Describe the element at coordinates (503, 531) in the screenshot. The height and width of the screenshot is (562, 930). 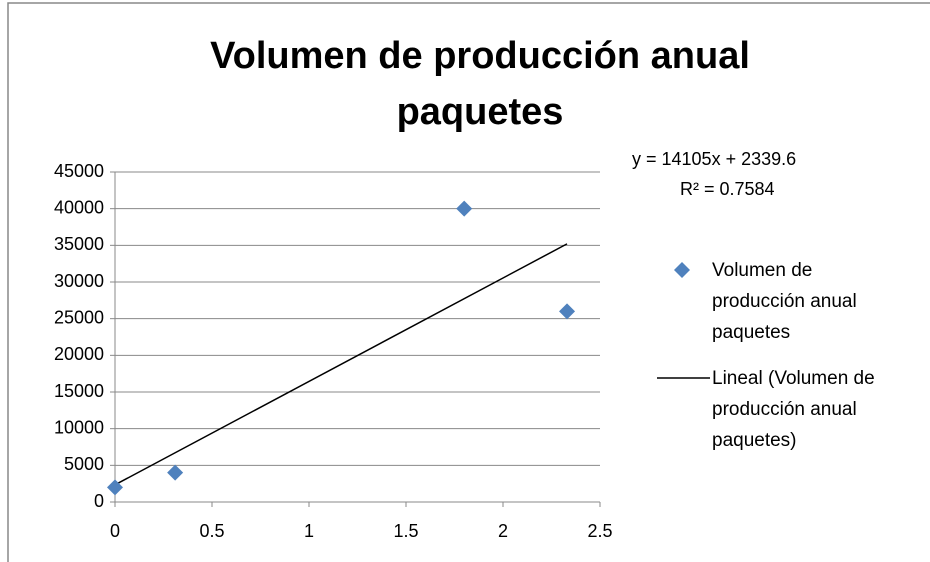
I see `x-tick-label: 2` at that location.